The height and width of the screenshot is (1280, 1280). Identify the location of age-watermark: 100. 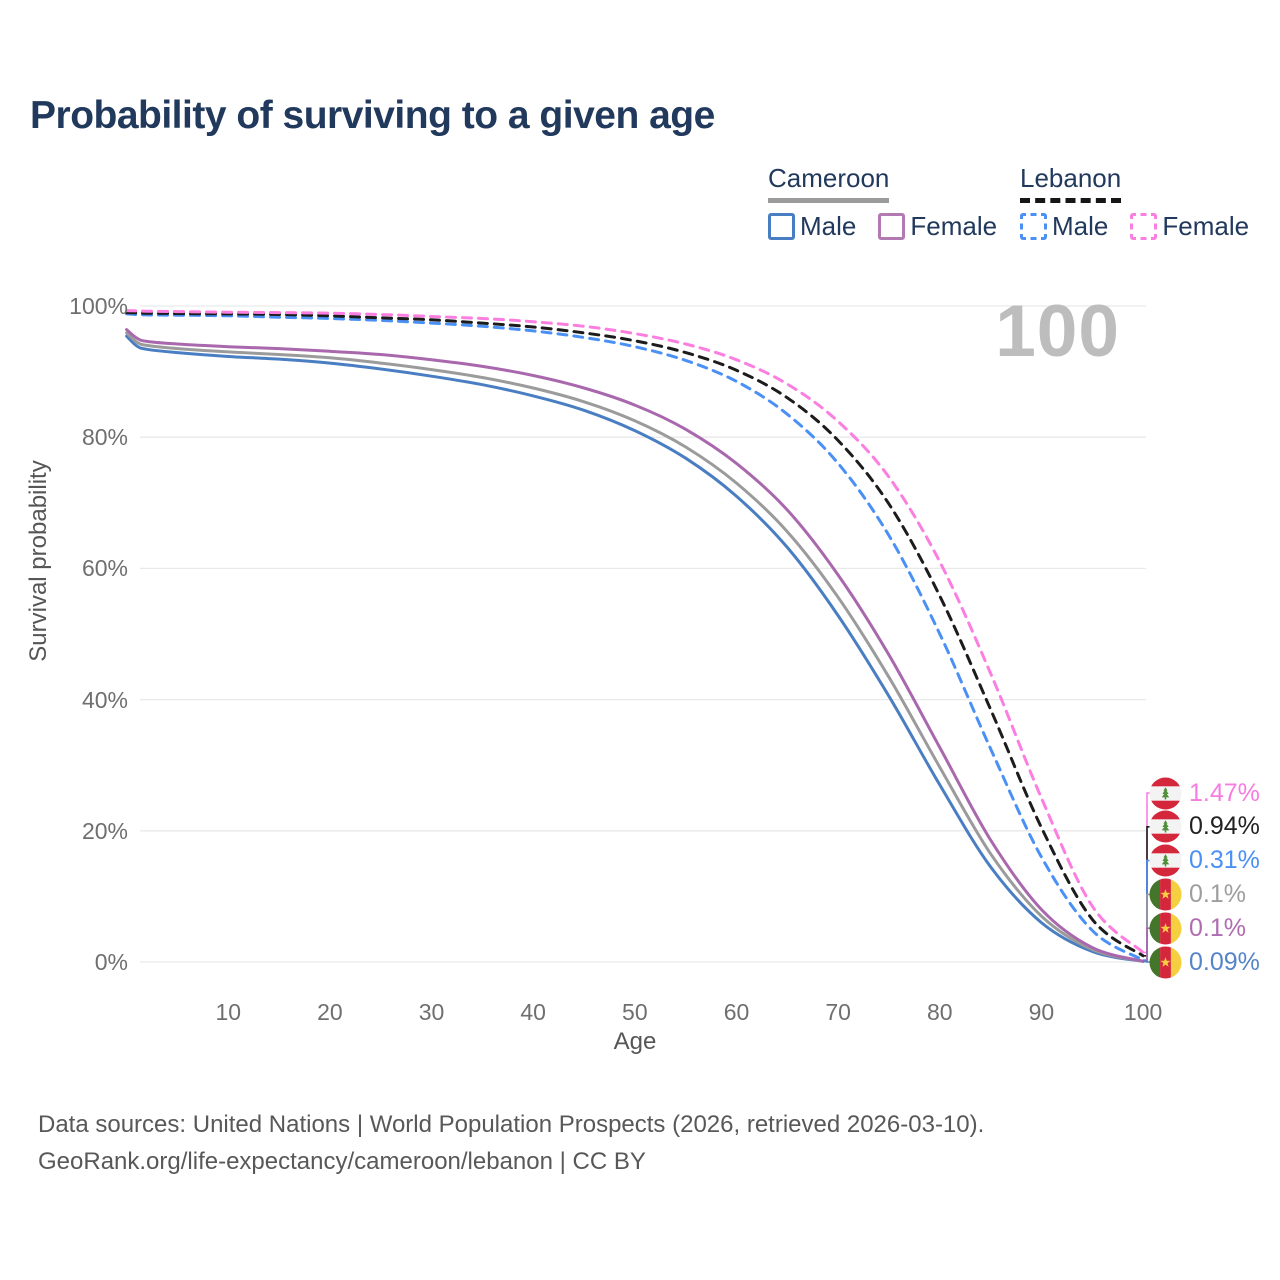
(1057, 331).